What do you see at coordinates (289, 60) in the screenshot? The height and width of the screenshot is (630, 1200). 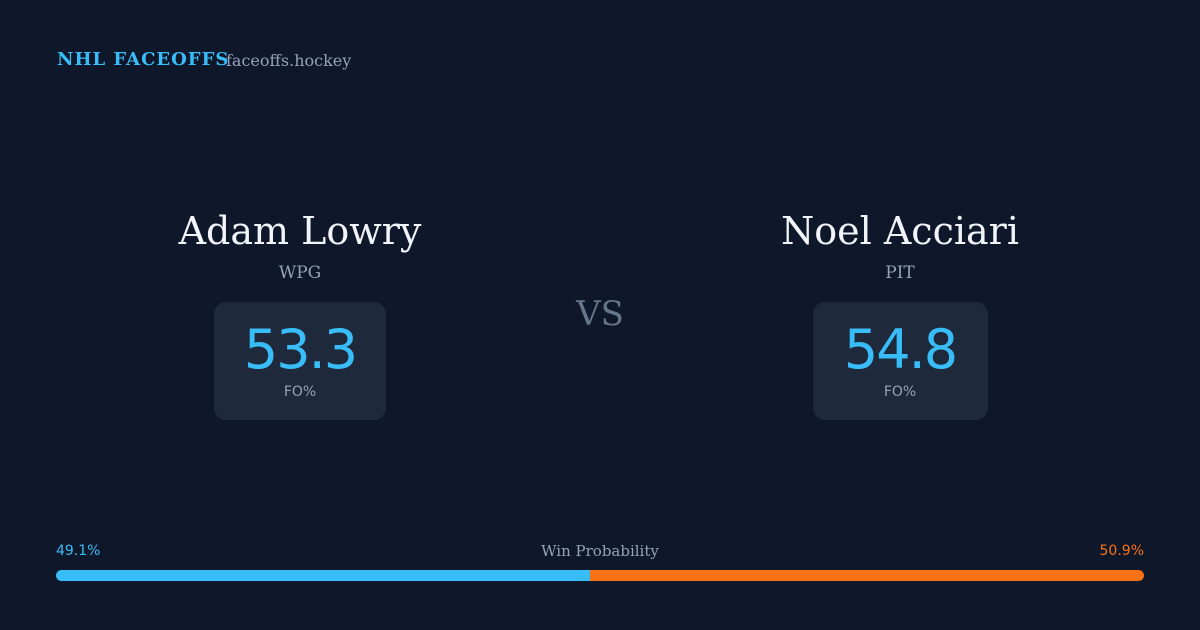 I see `site: faceoffs.hockey` at bounding box center [289, 60].